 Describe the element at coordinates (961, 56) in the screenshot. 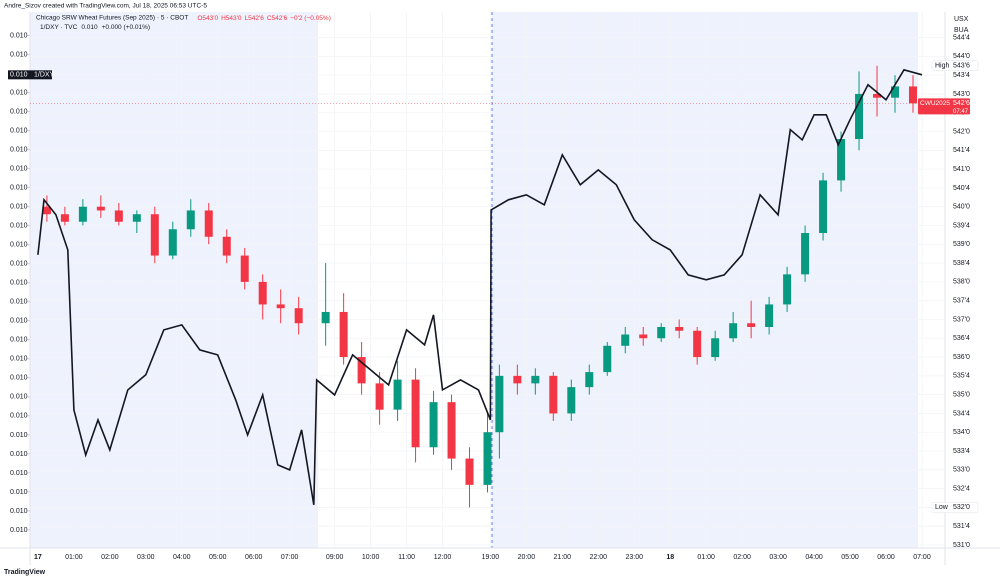

I see `y-tick-label: 544'0` at that location.